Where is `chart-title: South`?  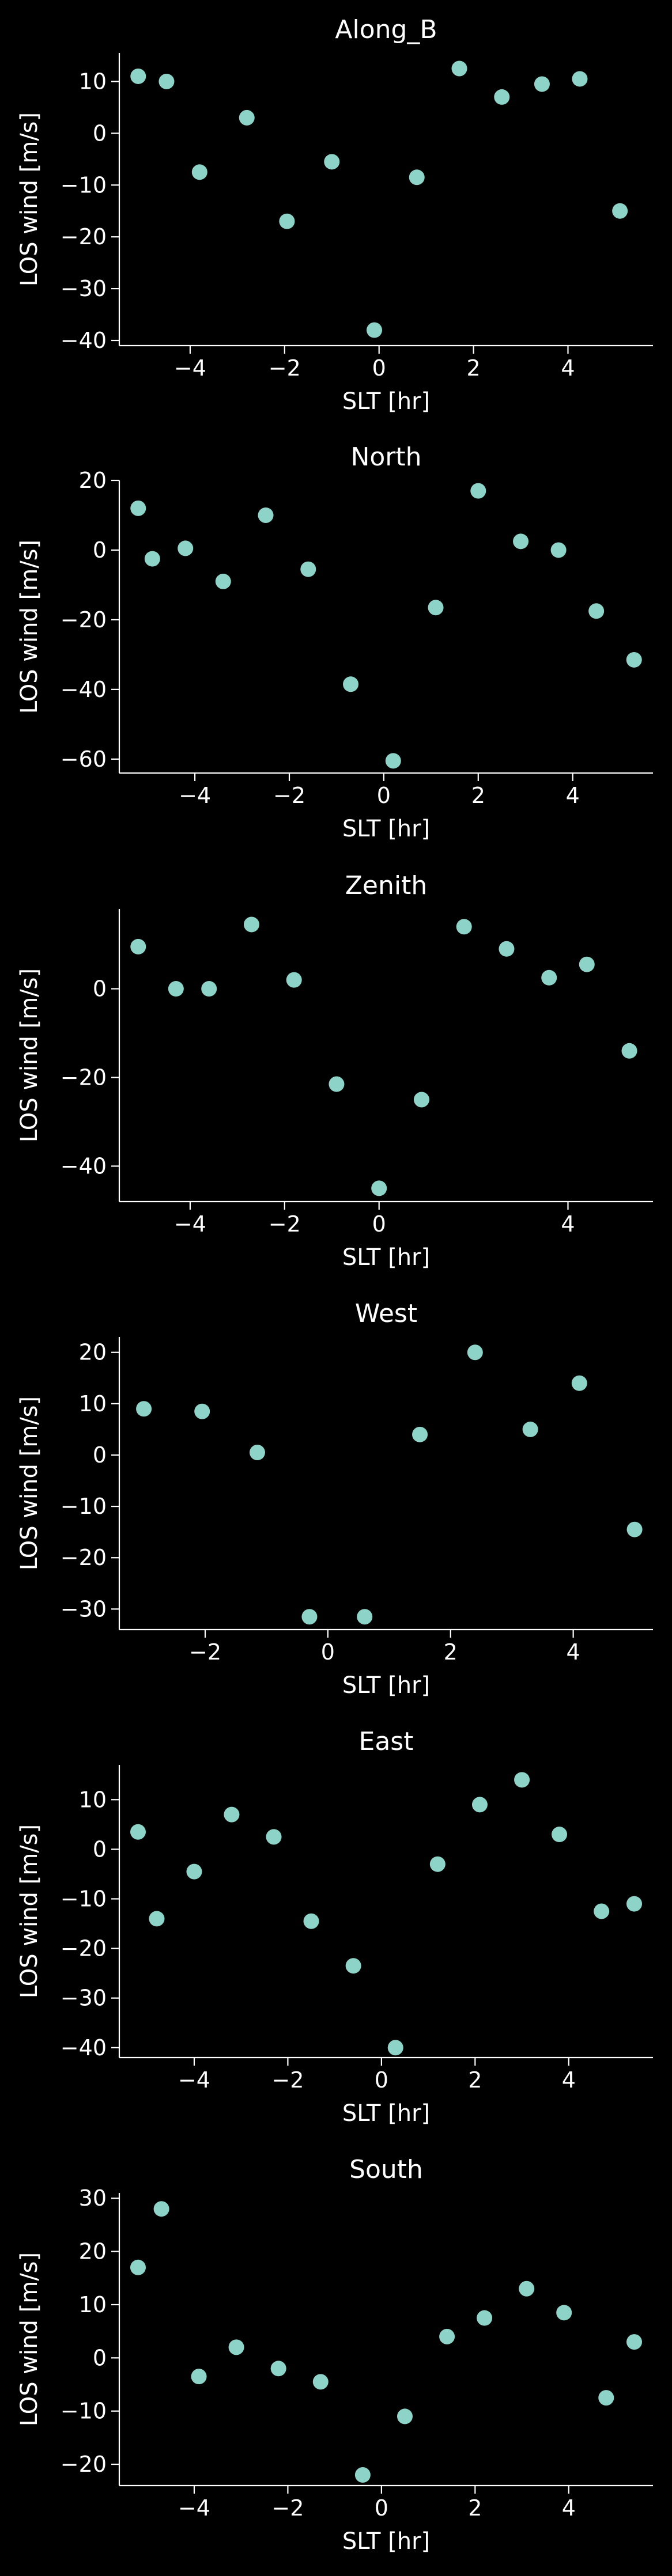 chart-title: South is located at coordinates (386, 2169).